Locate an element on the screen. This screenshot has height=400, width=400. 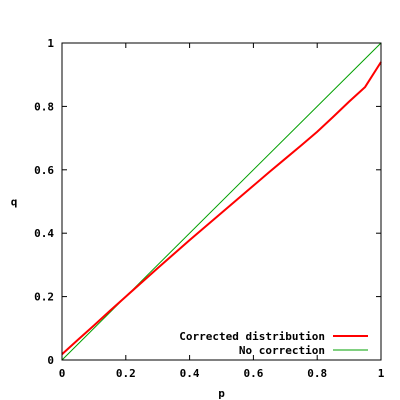
legend-label-corrected-distribution: Corrected distribution is located at coordinates (252, 336).